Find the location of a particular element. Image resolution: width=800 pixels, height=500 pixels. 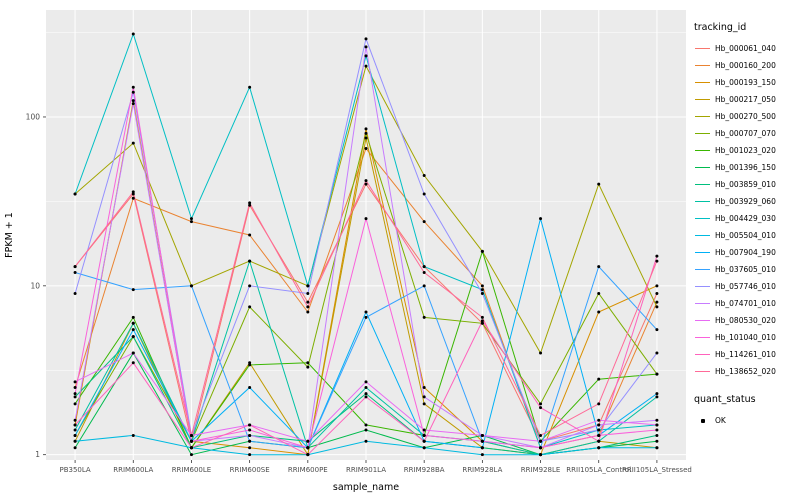

legend-items-quant-status: OK is located at coordinates (746, 420).